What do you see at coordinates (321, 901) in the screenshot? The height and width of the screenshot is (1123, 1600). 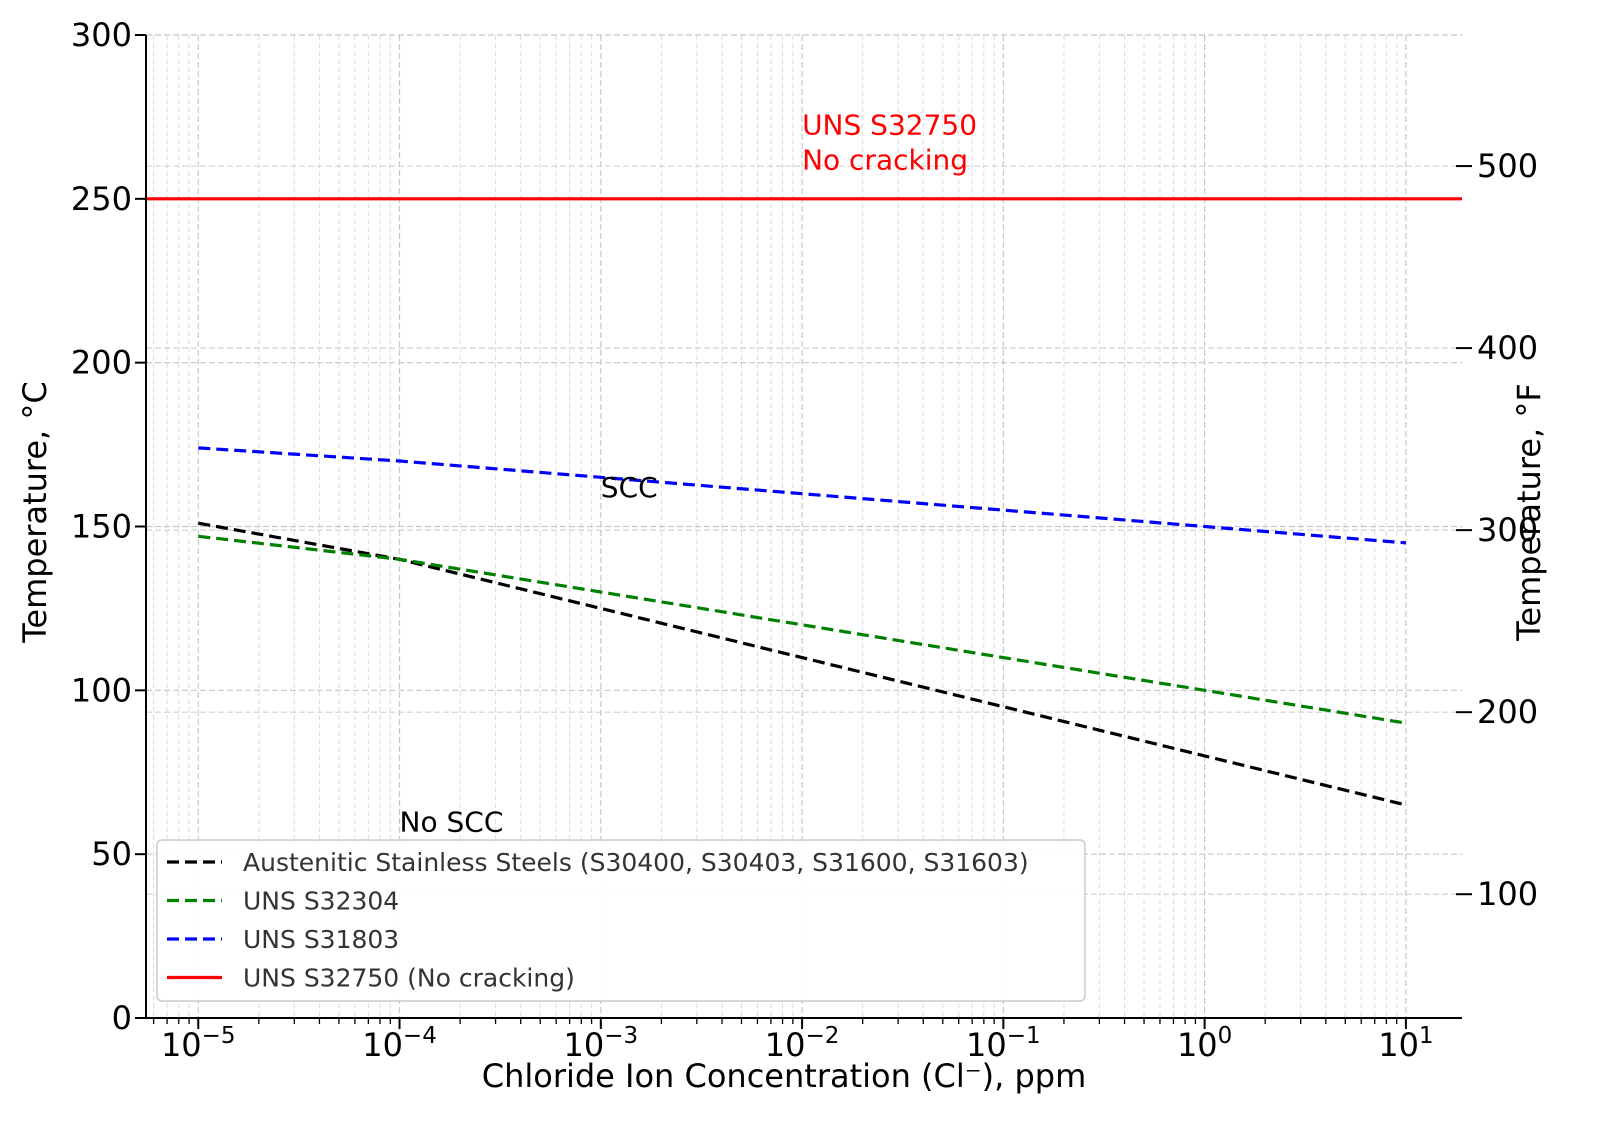 I see `legend-label-1: UNS S32304` at bounding box center [321, 901].